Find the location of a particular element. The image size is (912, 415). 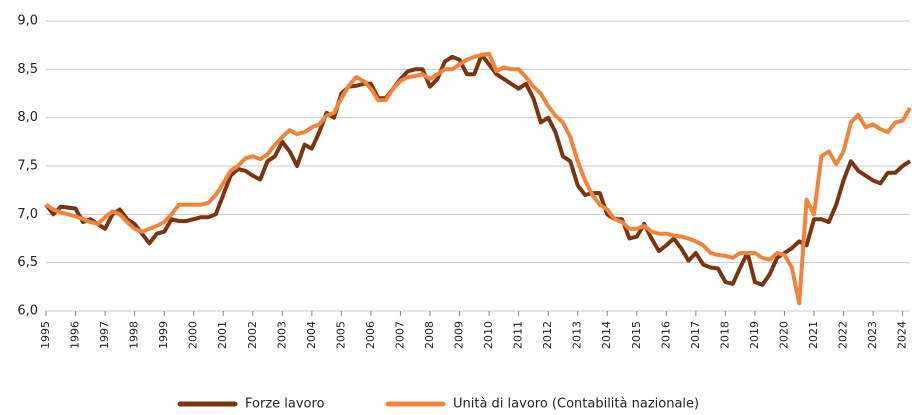

x-tick-label: 1995 is located at coordinates (45, 335).